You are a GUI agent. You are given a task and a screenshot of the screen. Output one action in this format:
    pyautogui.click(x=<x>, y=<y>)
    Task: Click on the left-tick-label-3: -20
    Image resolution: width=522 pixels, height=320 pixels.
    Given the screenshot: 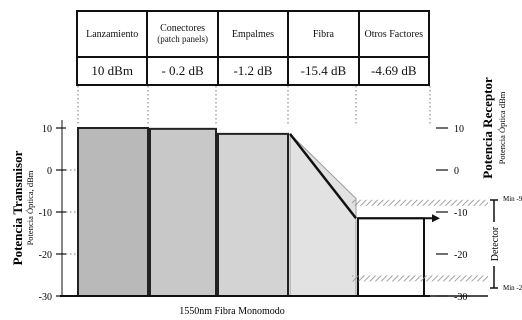 What is the action you would take?
    pyautogui.click(x=45, y=255)
    